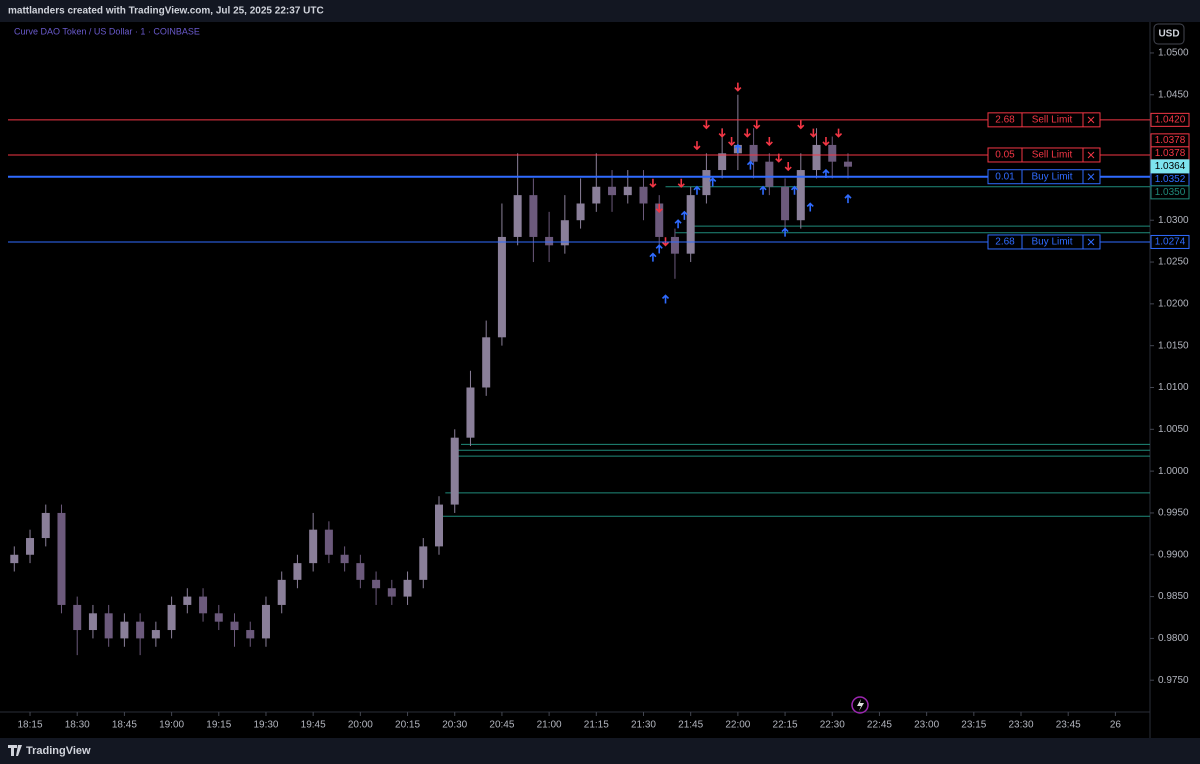 This screenshot has height=764, width=1200. I want to click on logo-icon, so click(15, 750).